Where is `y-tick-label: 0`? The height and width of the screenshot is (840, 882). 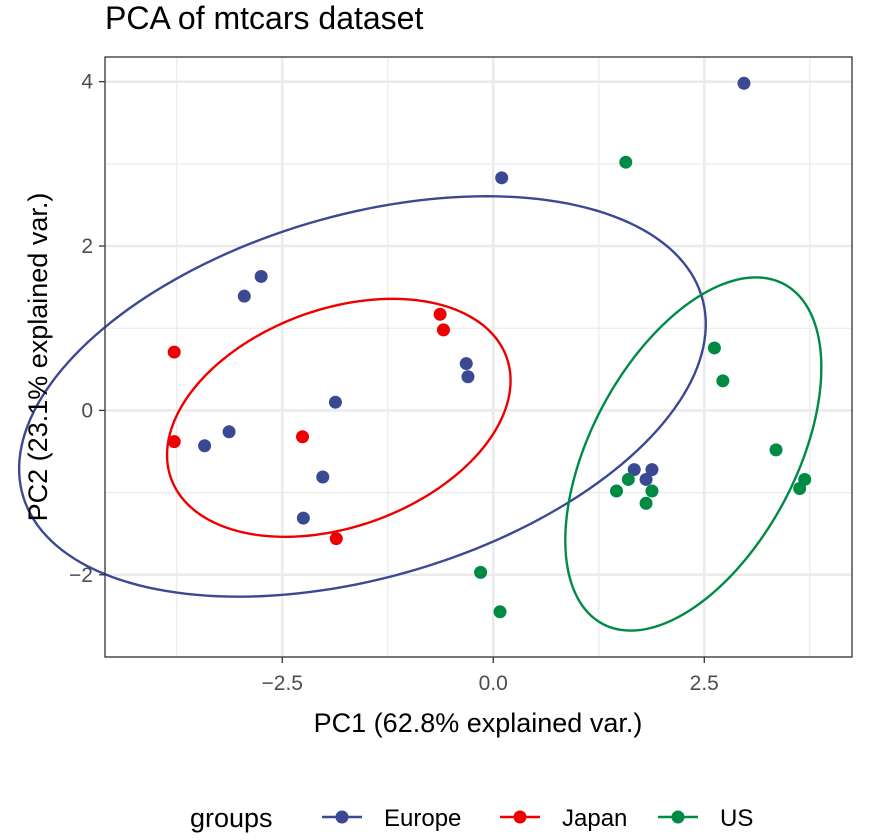
y-tick-label: 0 is located at coordinates (87, 410).